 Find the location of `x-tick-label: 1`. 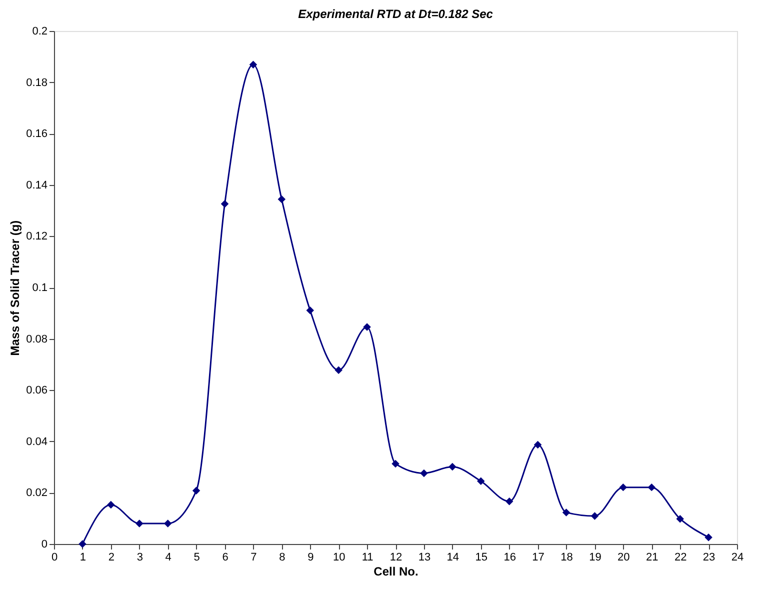

x-tick-label: 1 is located at coordinates (83, 558).